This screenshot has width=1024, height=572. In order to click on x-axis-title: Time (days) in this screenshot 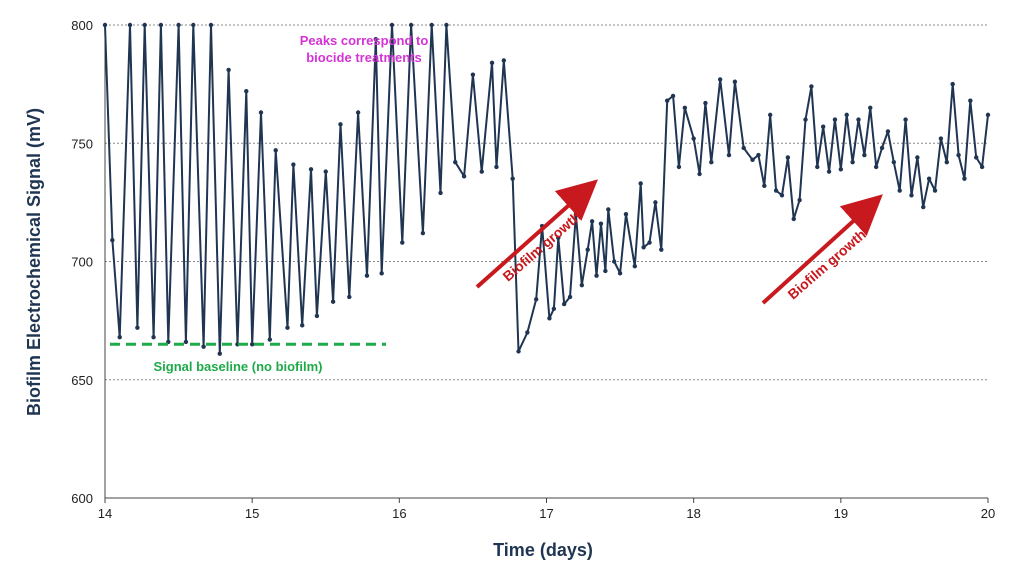, I will do `click(543, 550)`.